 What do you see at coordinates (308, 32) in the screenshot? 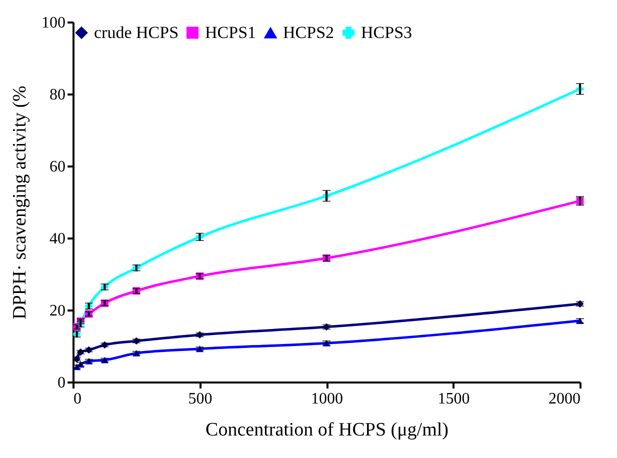
I see `legend-label: HCPS2` at bounding box center [308, 32].